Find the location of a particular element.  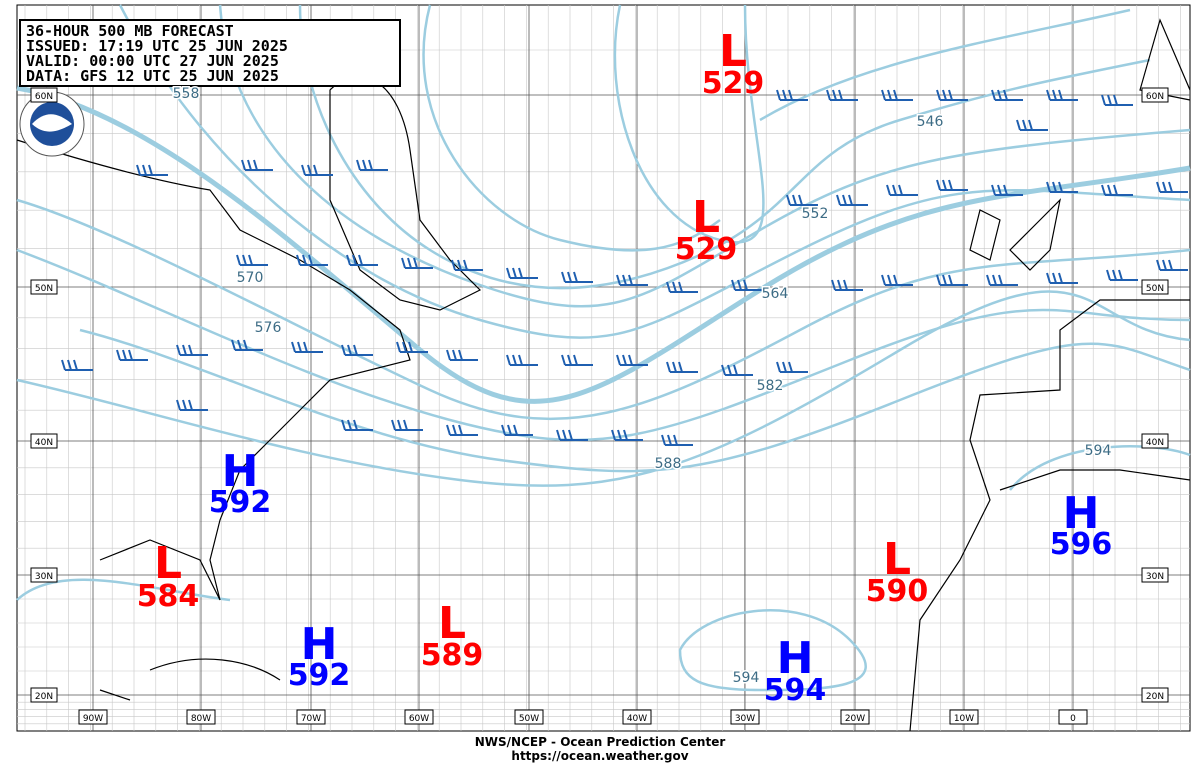

lat-label: 40N is located at coordinates (1155, 443).